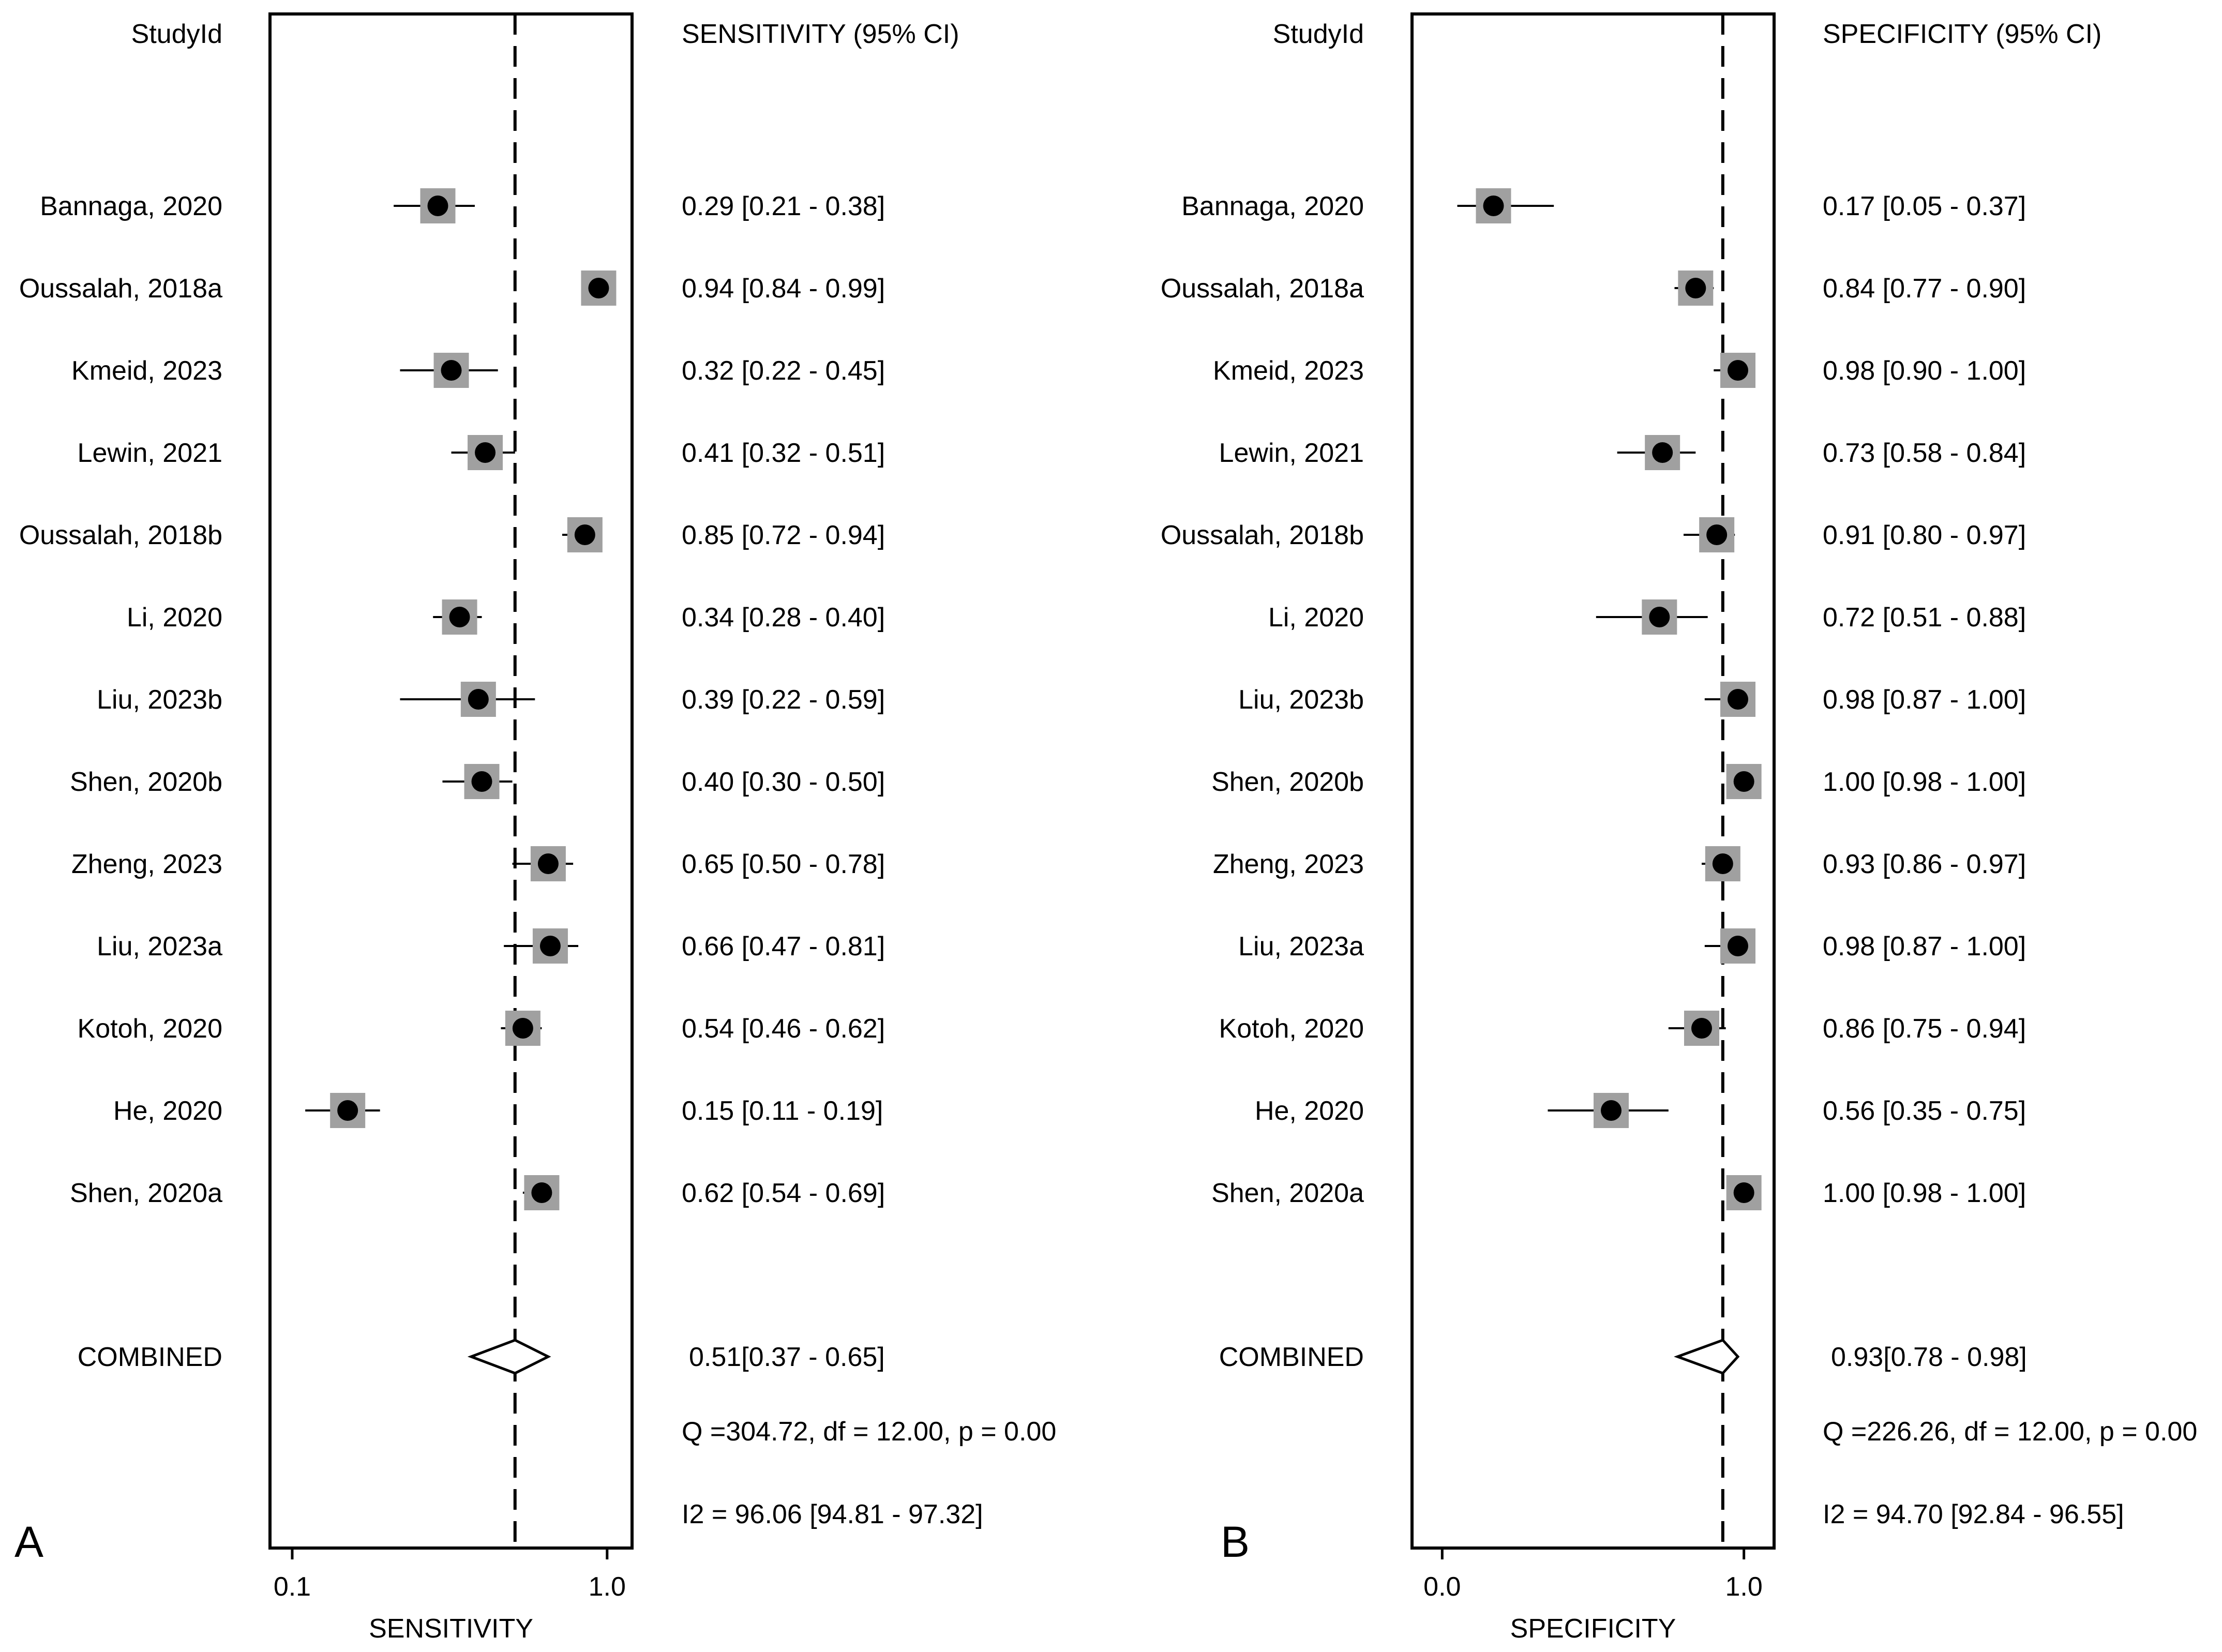 The width and height of the screenshot is (2222, 1652). What do you see at coordinates (783, 618) in the screenshot?
I see `ci-label: 0.34 [0.28 - 0.40]` at bounding box center [783, 618].